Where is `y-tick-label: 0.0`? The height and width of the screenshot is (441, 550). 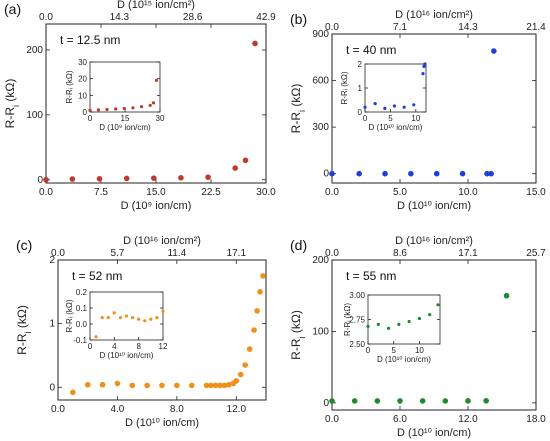 y-tick-label: 0.0 is located at coordinates (82, 324).